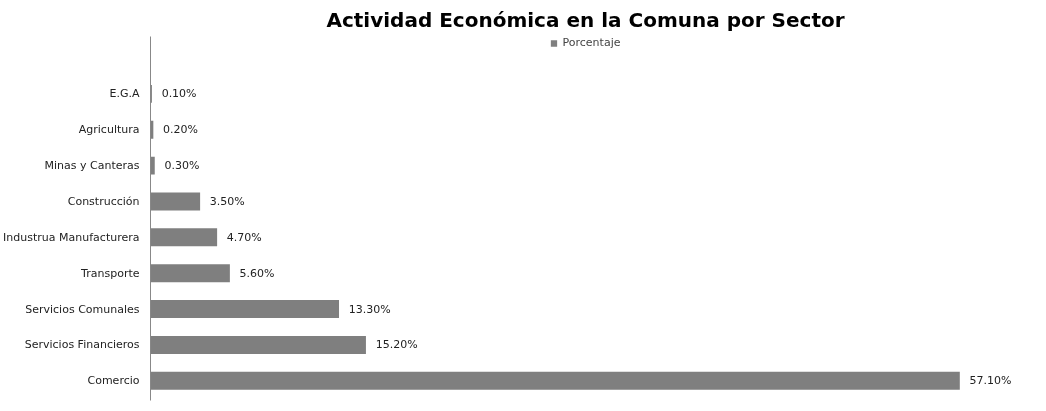 This screenshot has width=1046, height=411. I want to click on y-tick-label: Industrua Manufacturera, so click(71, 237).